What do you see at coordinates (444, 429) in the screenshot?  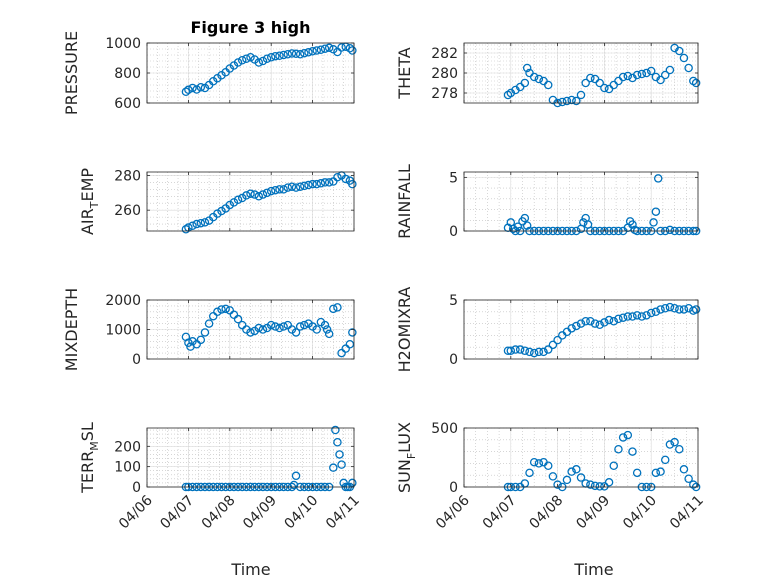 I see `y-tick-label: 500` at bounding box center [444, 429].